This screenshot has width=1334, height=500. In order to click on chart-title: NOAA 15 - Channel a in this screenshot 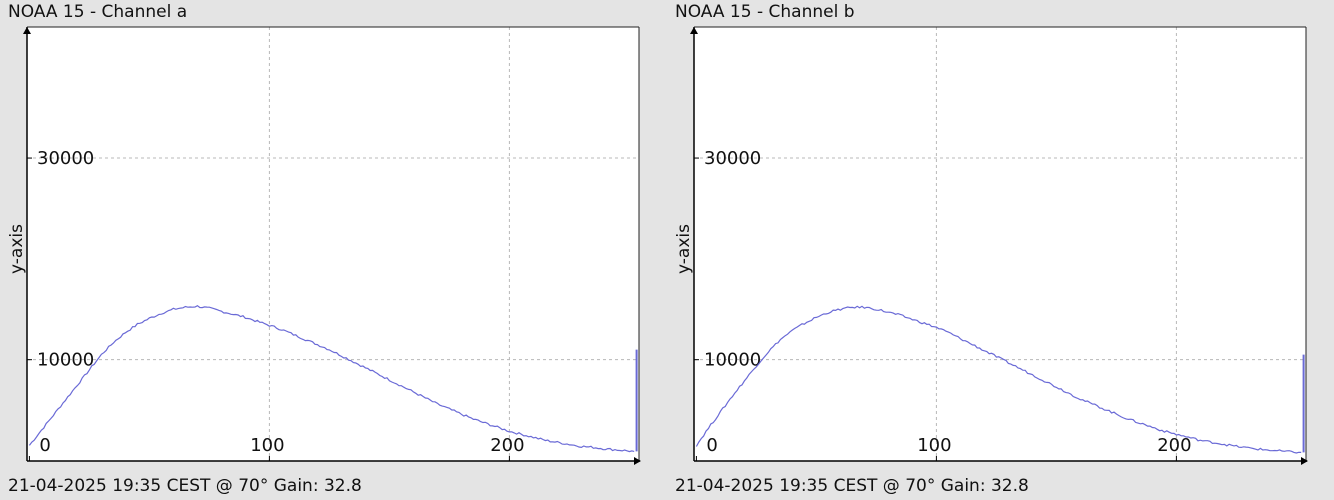, I will do `click(98, 12)`.